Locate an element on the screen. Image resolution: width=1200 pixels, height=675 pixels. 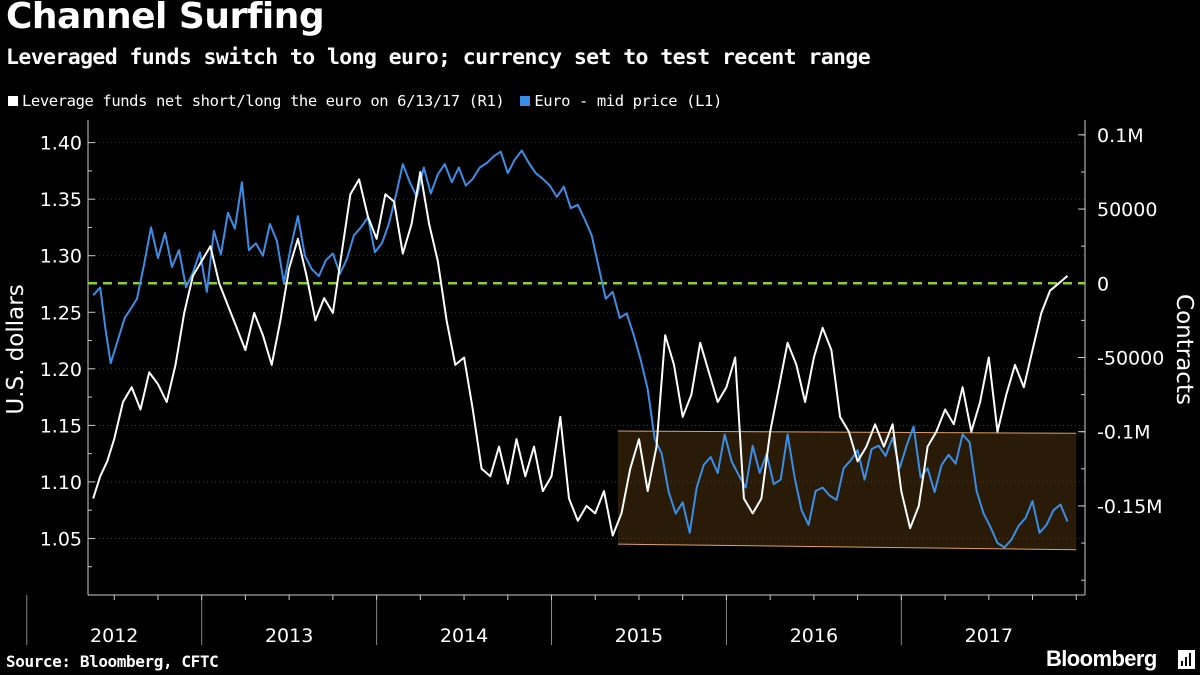
legend-item-euro: Euro - mid price (L1) is located at coordinates (621, 101).